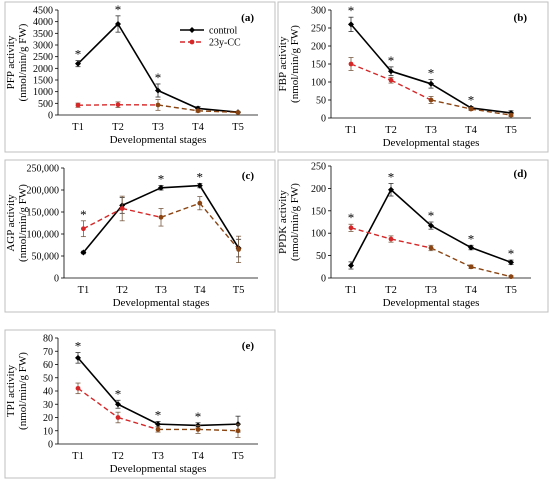 The height and width of the screenshot is (488, 550). Describe the element at coordinates (48, 339) in the screenshot. I see `y-tick-label: 80` at that location.